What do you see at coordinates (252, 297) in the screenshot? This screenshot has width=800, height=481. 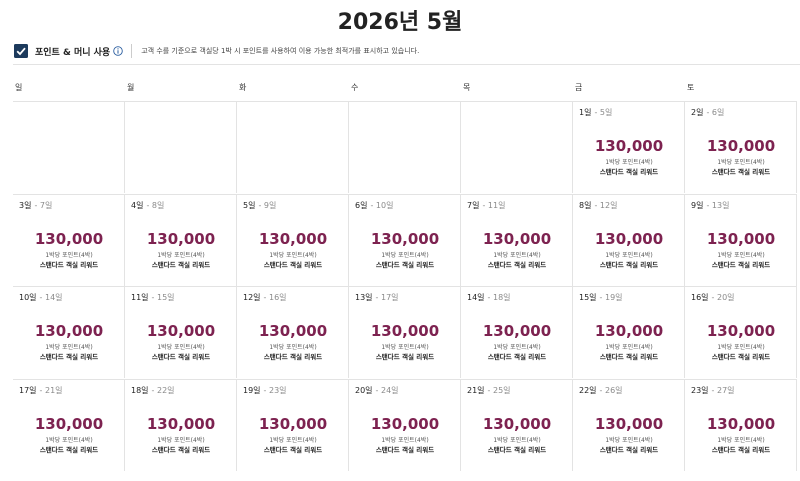 I see `check-in: 12일` at bounding box center [252, 297].